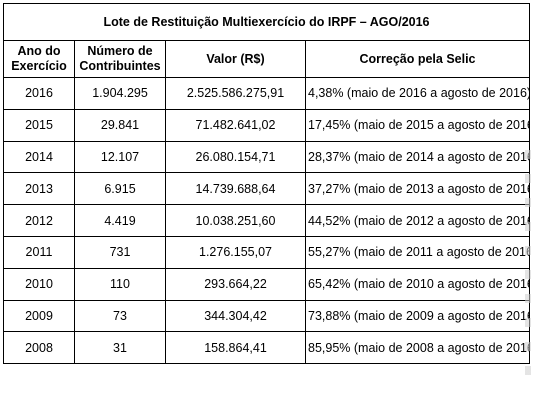  What do you see at coordinates (235, 220) in the screenshot?
I see `cell-value: 10.038.251,60` at bounding box center [235, 220].